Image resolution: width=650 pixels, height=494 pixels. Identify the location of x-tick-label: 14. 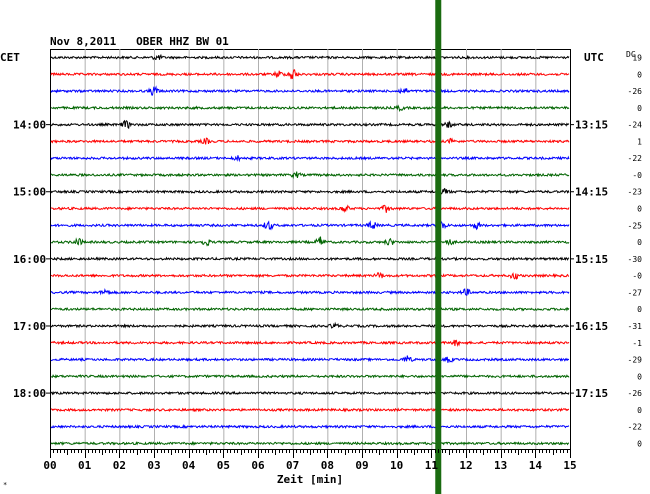
(536, 465).